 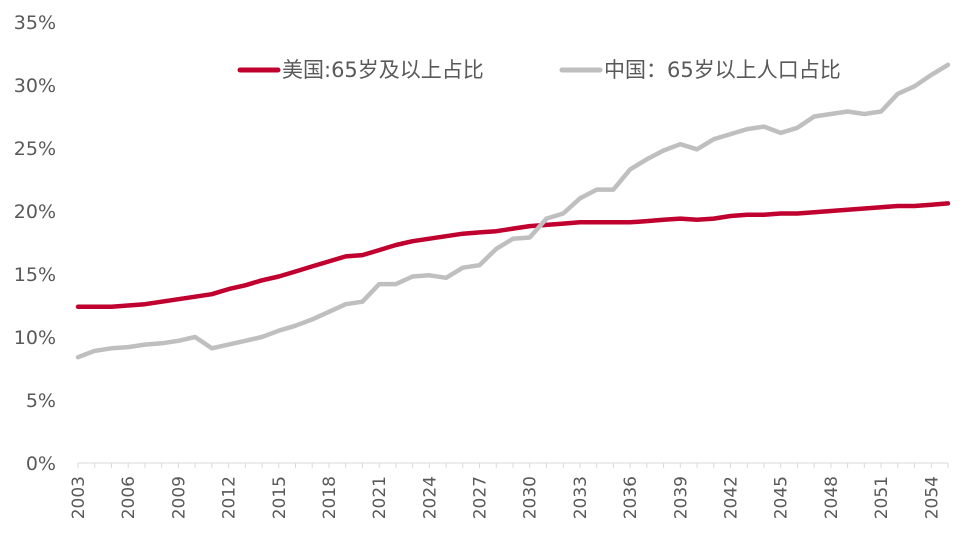 I want to click on x-tick-label: 2054, so click(x=932, y=497).